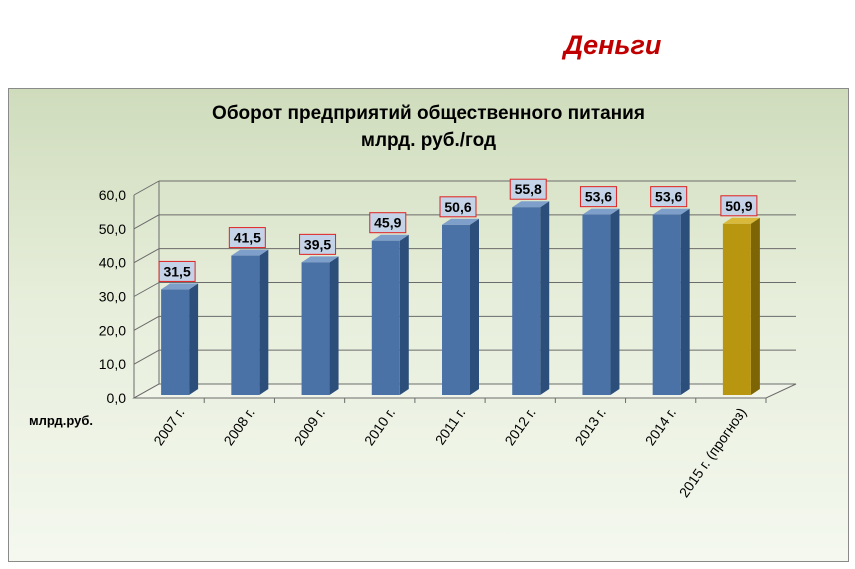  Describe the element at coordinates (112, 297) in the screenshot. I see `y-tick-label: 30,0` at that location.